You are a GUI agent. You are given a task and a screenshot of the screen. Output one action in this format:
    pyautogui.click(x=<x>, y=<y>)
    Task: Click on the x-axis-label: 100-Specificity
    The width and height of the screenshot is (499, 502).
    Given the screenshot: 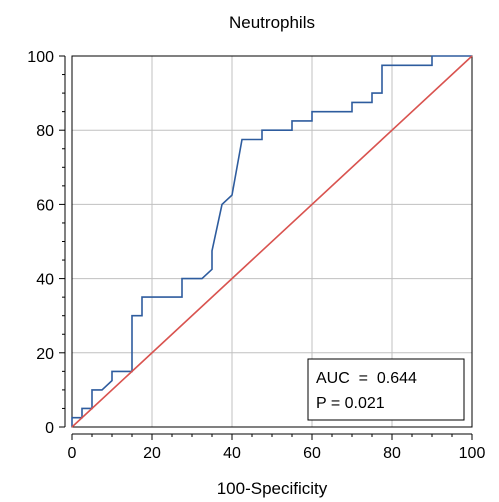 What is the action you would take?
    pyautogui.click(x=272, y=488)
    